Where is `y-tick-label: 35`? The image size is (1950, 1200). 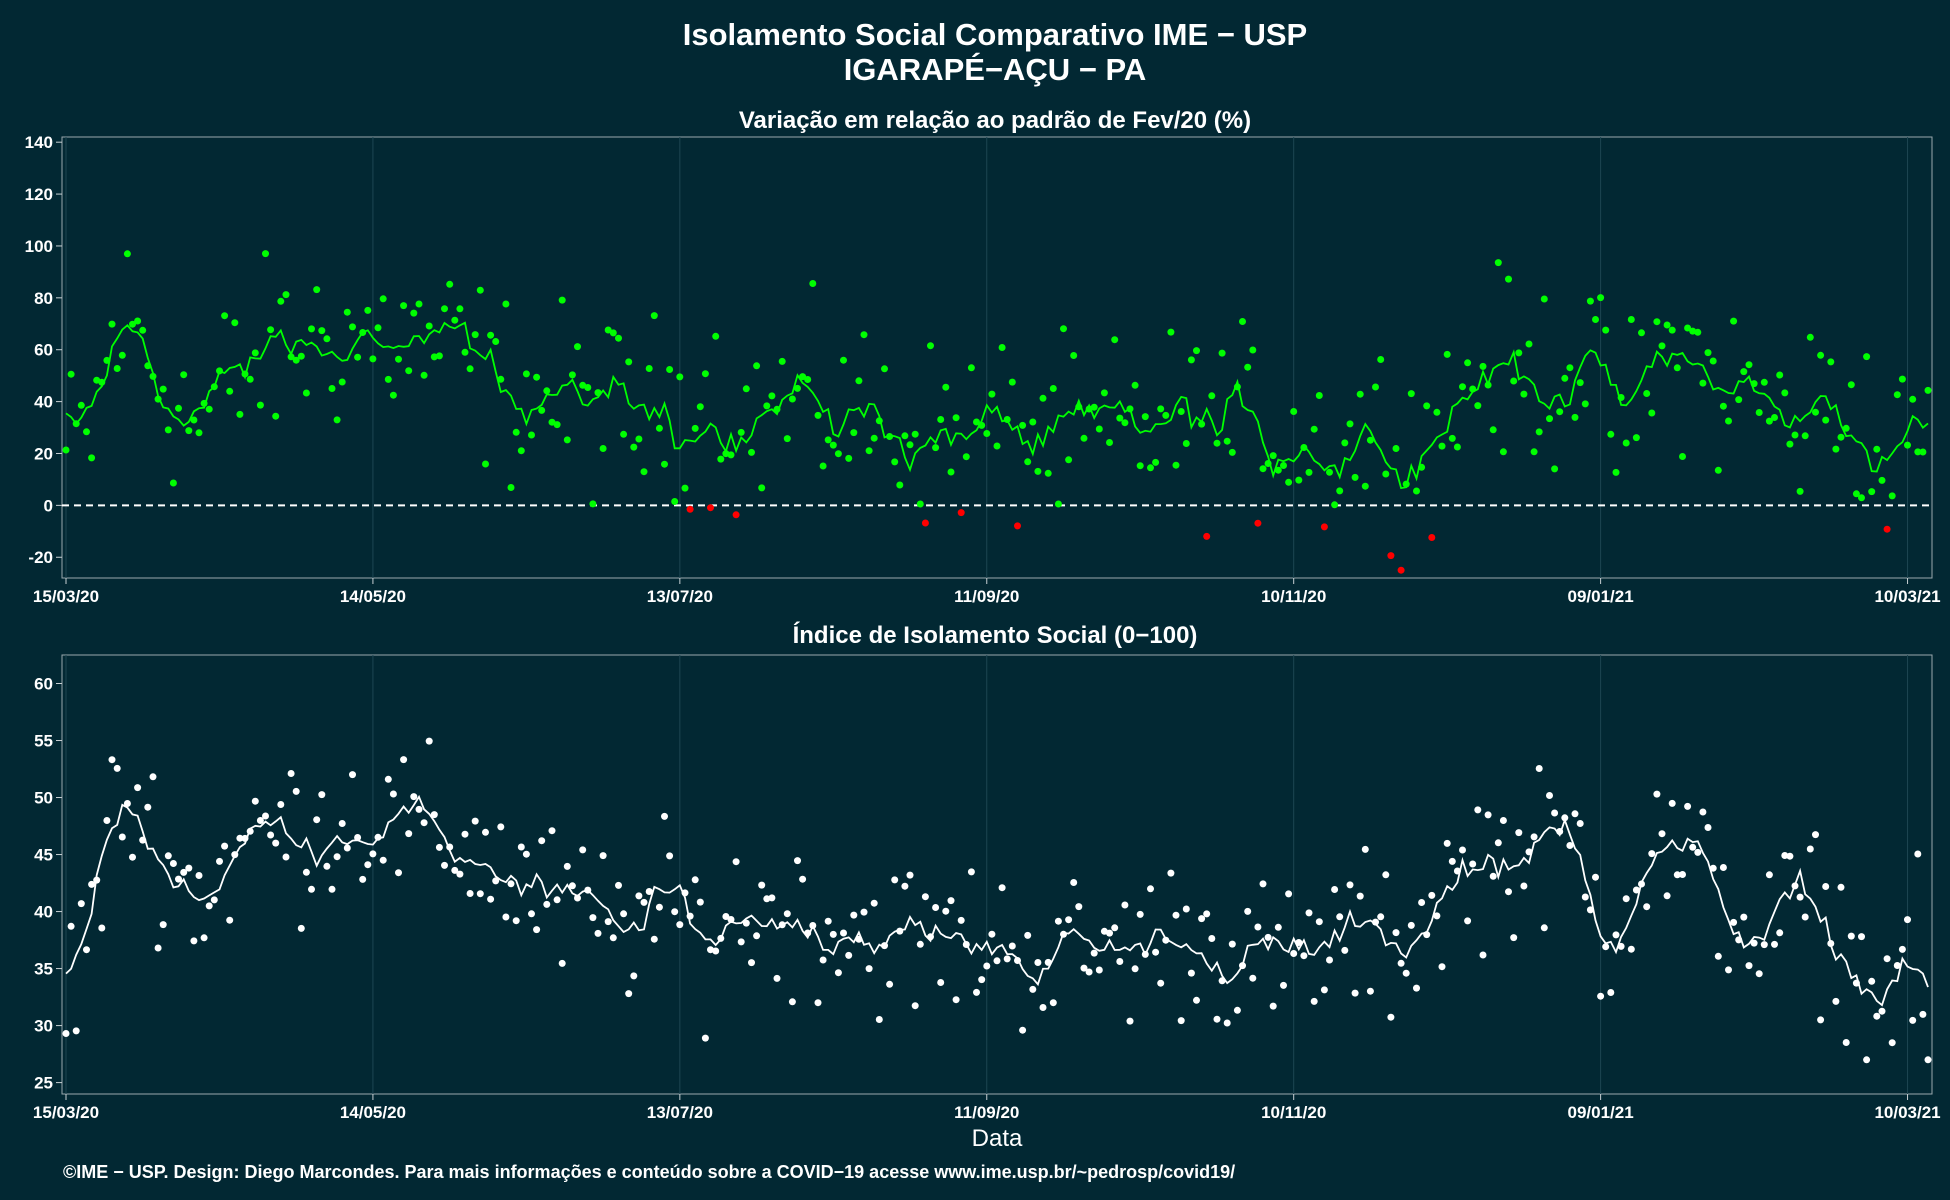
y-tick-label: 35 is located at coordinates (43, 969).